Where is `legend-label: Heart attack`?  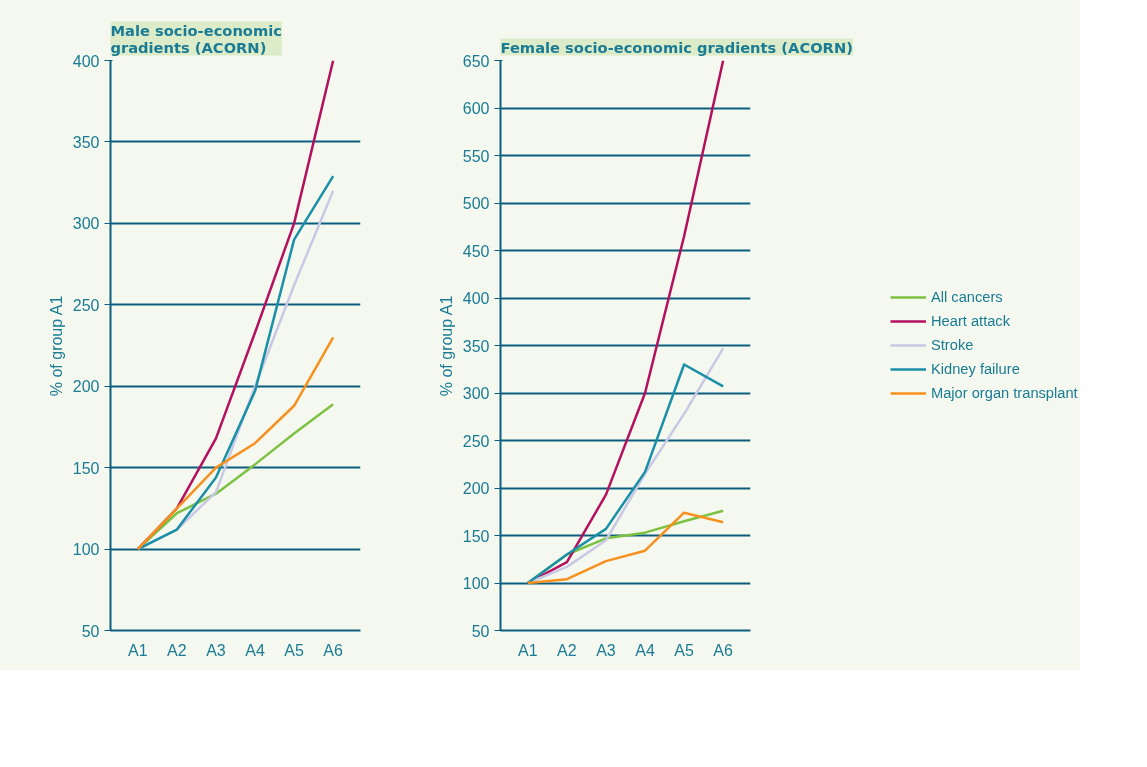 legend-label: Heart attack is located at coordinates (971, 321).